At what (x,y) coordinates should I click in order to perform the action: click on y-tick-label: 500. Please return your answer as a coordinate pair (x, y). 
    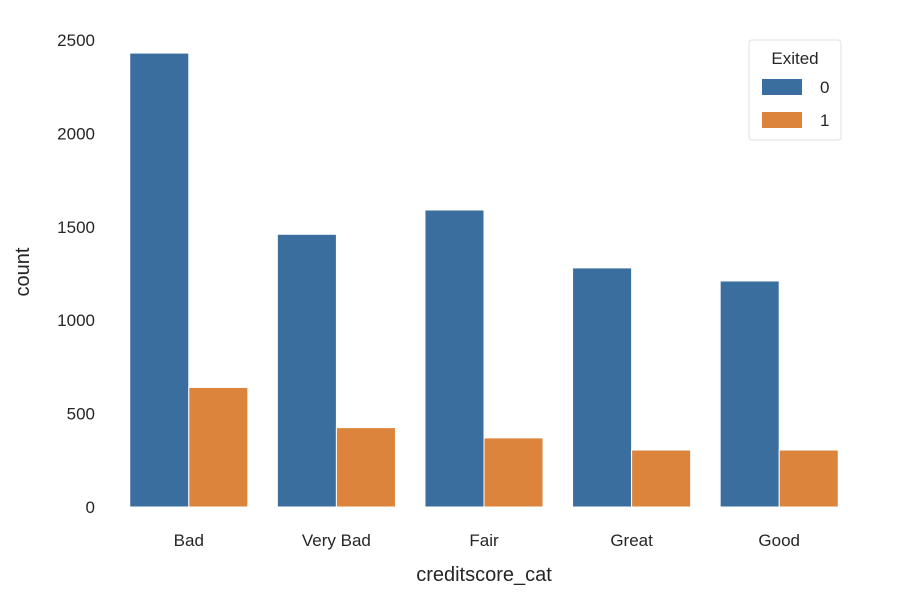
    Looking at the image, I should click on (81, 414).